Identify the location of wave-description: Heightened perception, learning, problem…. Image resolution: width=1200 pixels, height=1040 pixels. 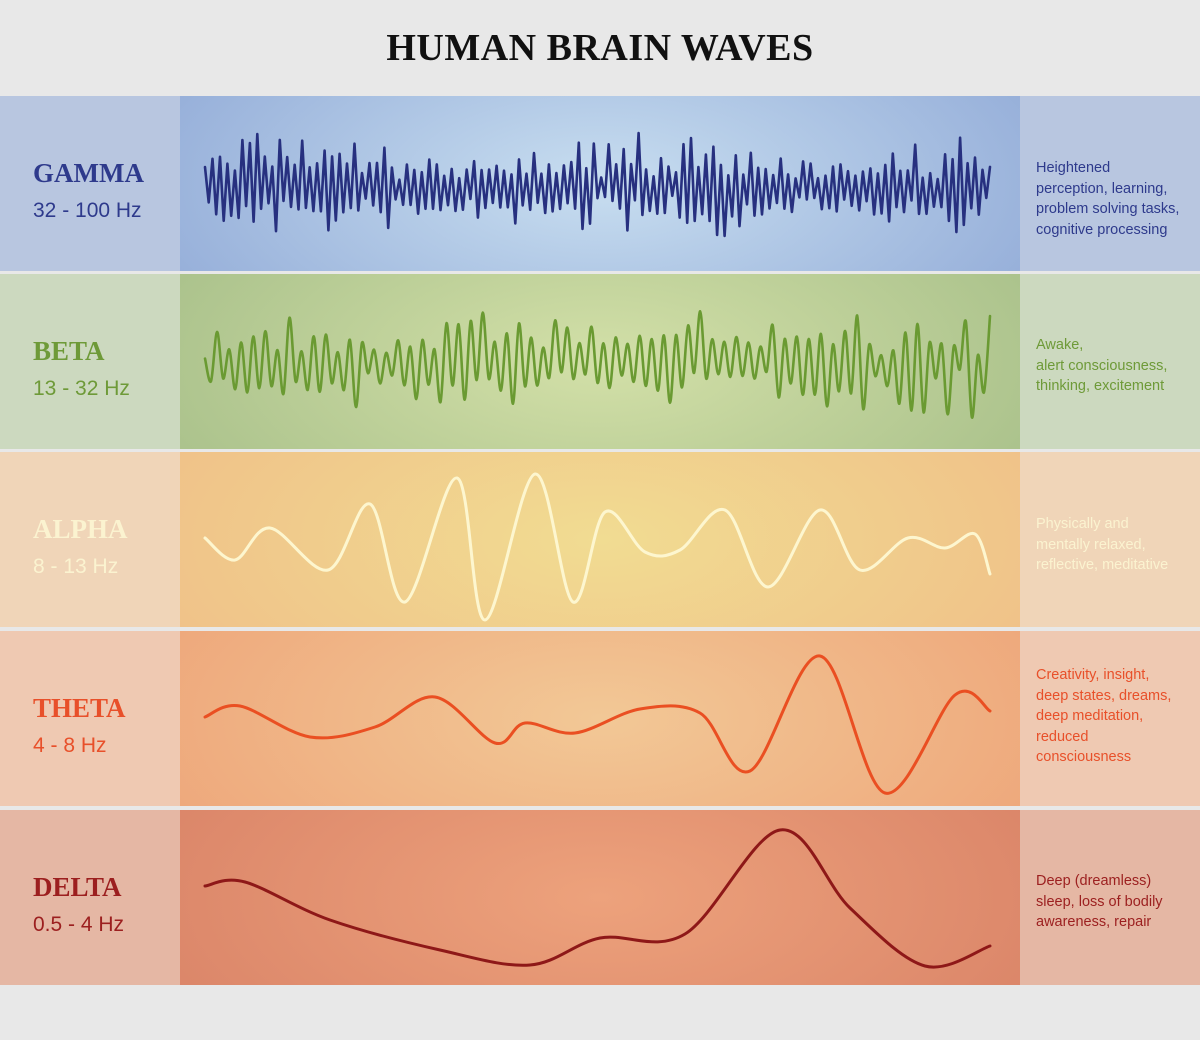
(1117, 199).